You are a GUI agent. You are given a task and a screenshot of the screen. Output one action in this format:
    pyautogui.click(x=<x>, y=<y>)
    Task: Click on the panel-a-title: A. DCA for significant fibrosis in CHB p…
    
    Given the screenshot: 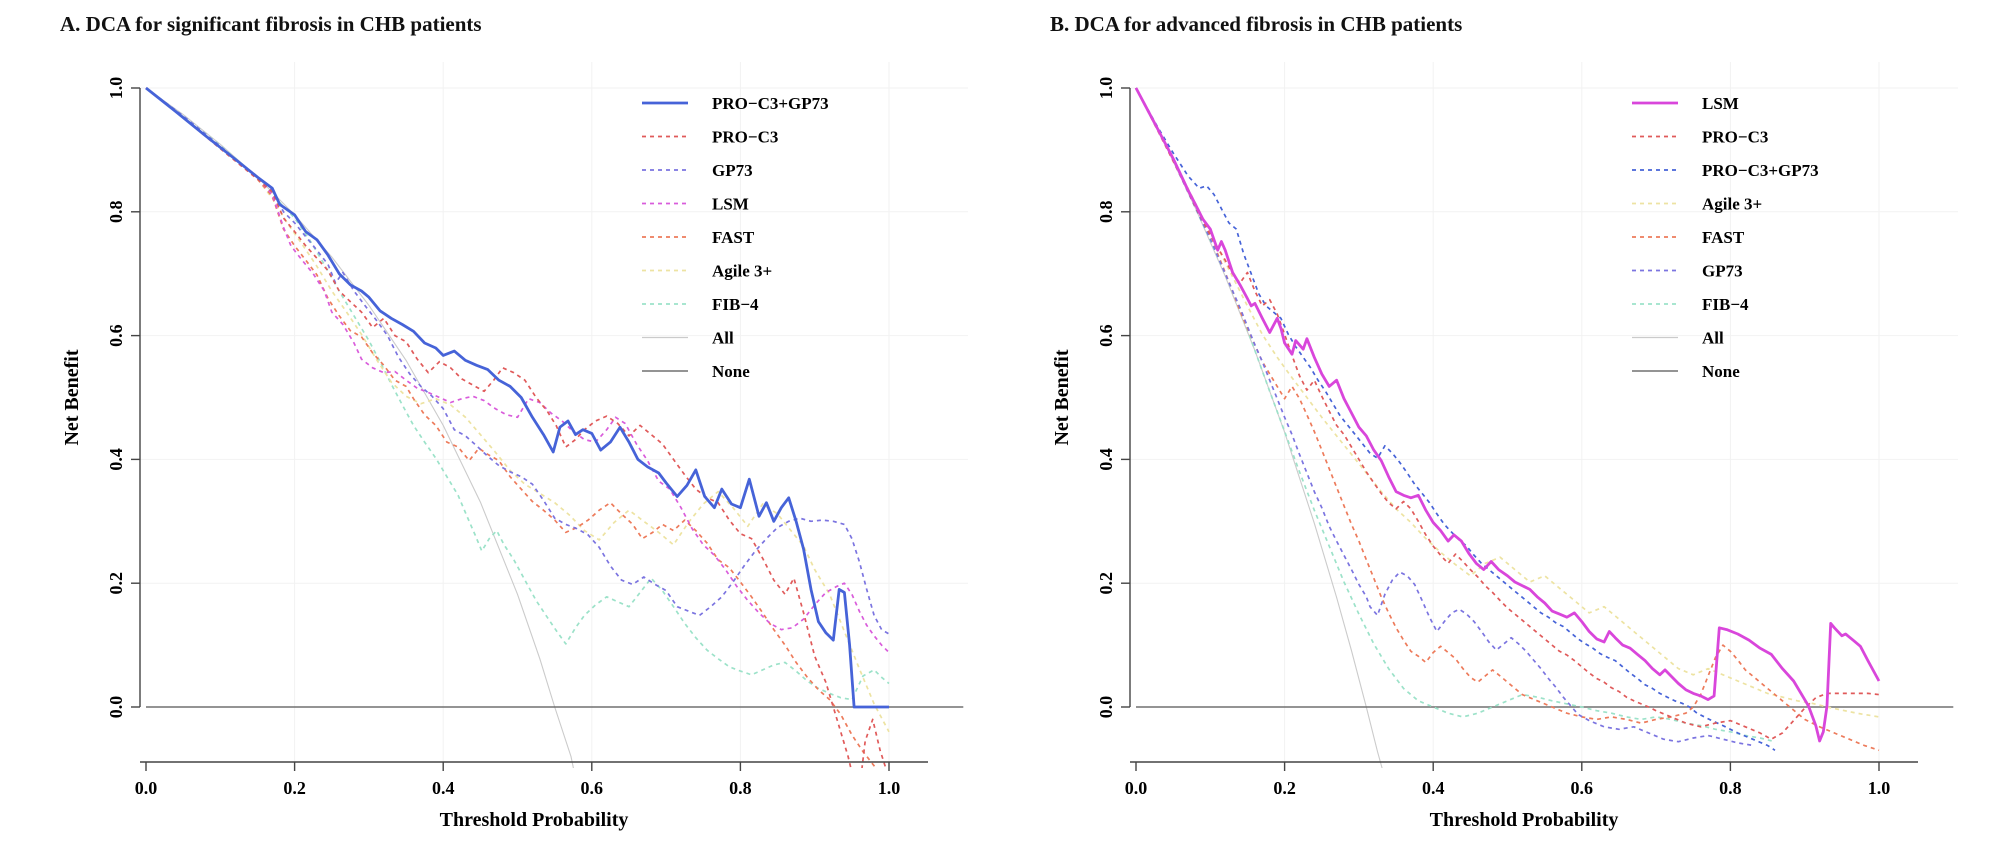 What is the action you would take?
    pyautogui.click(x=271, y=24)
    